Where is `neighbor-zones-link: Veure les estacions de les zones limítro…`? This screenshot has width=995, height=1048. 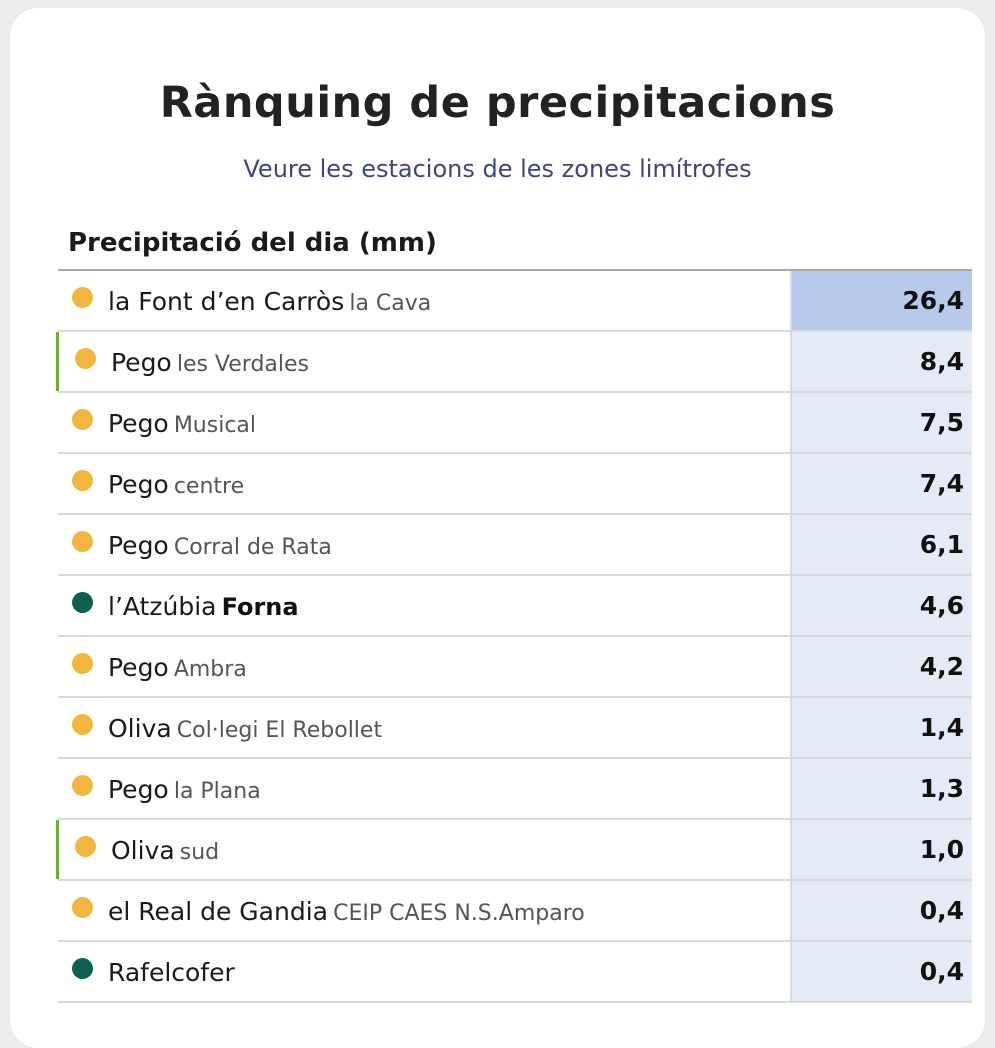 neighbor-zones-link: Veure les estacions de les zones limítro… is located at coordinates (497, 169).